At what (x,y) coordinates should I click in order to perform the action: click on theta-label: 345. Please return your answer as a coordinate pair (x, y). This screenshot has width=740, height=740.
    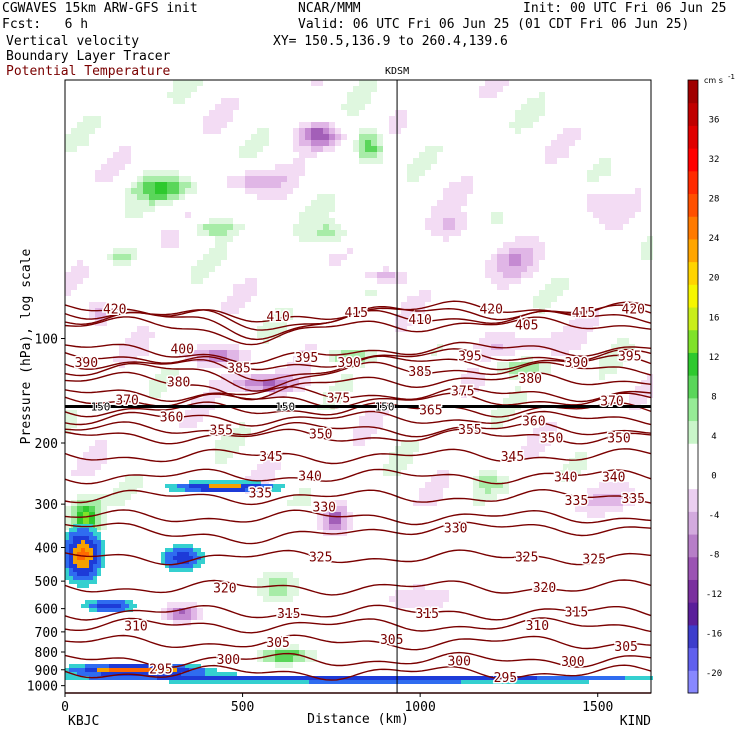
    Looking at the image, I should click on (270, 457).